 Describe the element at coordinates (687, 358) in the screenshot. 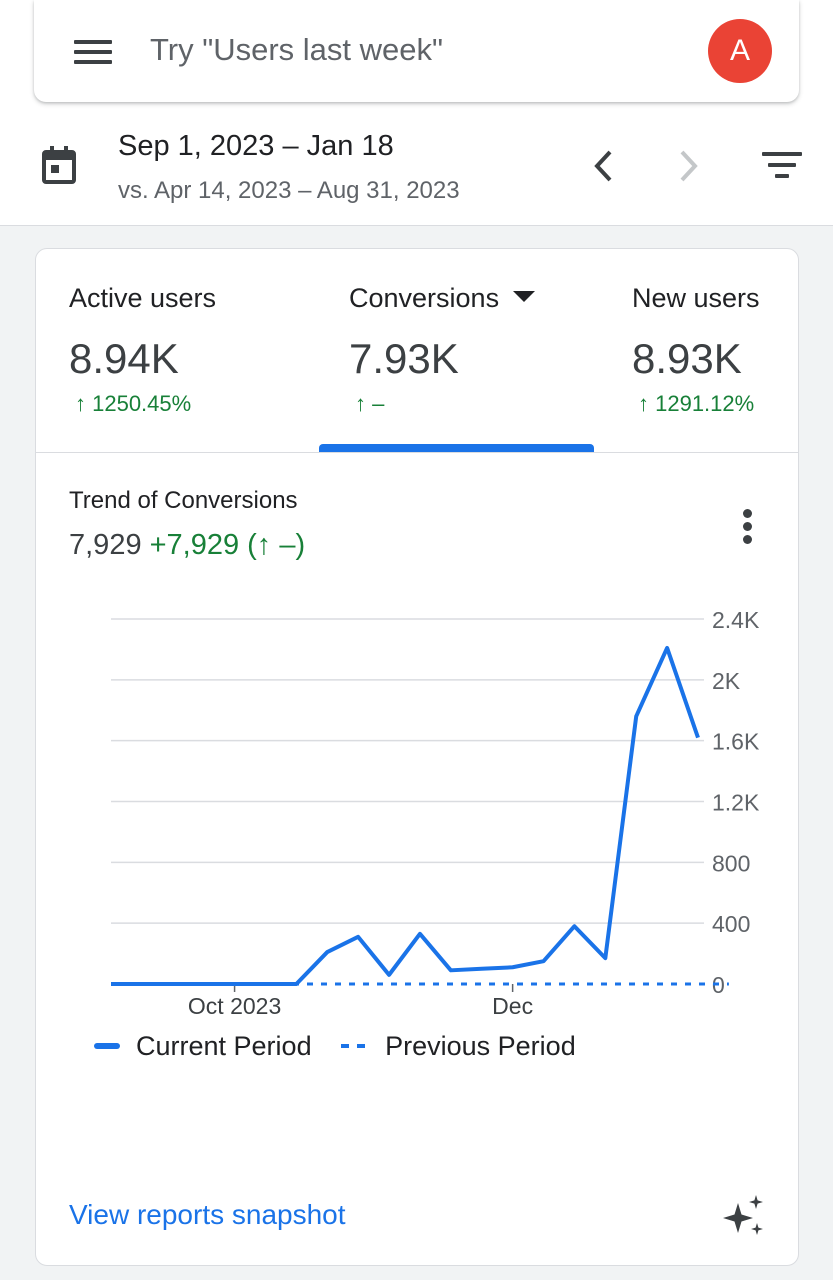

I see `metric-value: 8.93K` at that location.